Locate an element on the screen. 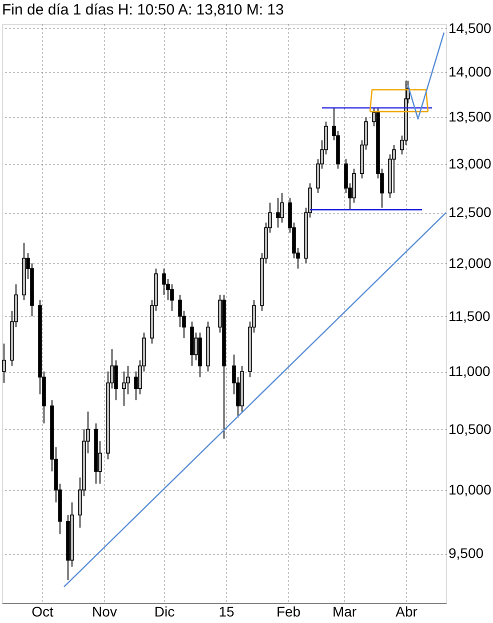 Image resolution: width=493 pixels, height=623 pixels. x-tick-label: 15 is located at coordinates (226, 612).